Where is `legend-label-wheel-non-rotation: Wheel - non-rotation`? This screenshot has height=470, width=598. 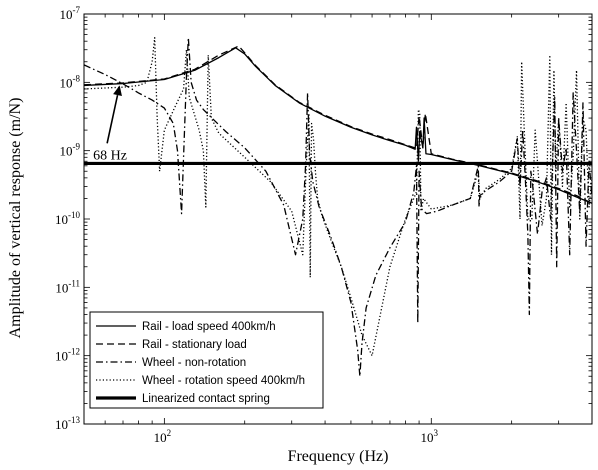
legend-label-wheel-non-rotation: Wheel - non-rotation is located at coordinates (194, 363).